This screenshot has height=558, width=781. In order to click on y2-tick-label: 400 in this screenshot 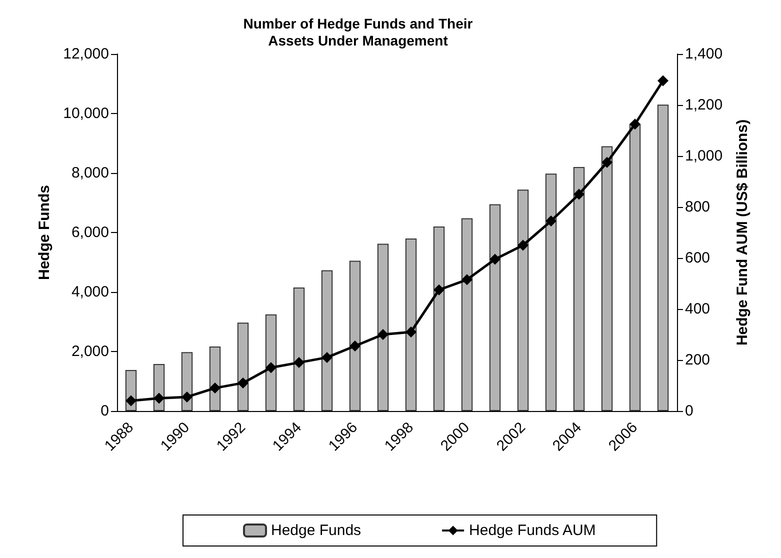, I will do `click(697, 309)`.